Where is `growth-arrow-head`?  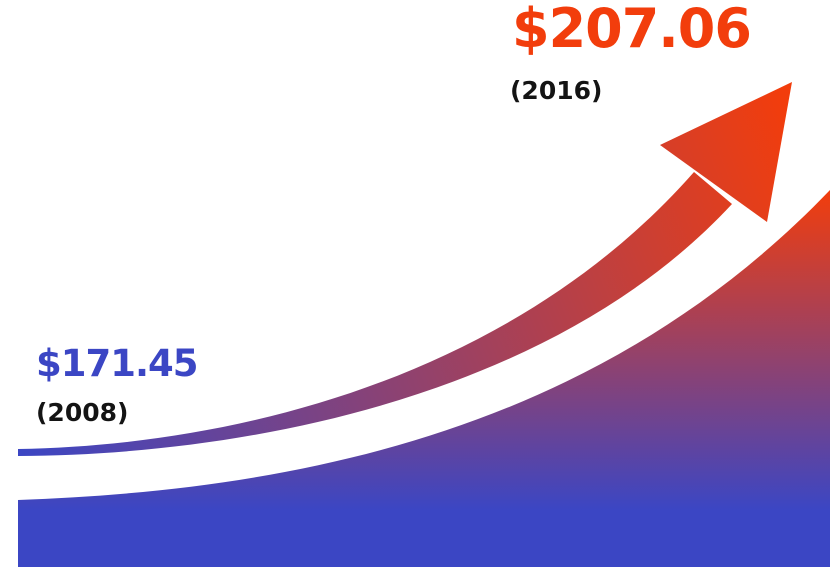 growth-arrow-head is located at coordinates (726, 152).